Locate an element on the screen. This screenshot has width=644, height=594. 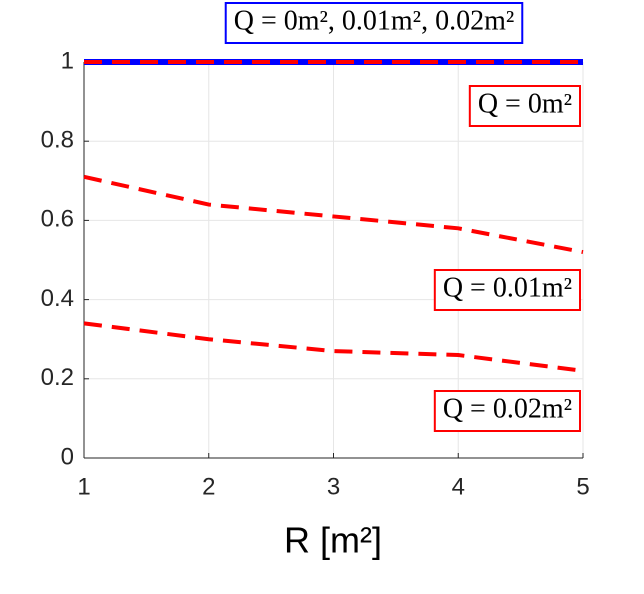
annotation: Q = 0m², 0.01m², 0.02m² is located at coordinates (374, 23).